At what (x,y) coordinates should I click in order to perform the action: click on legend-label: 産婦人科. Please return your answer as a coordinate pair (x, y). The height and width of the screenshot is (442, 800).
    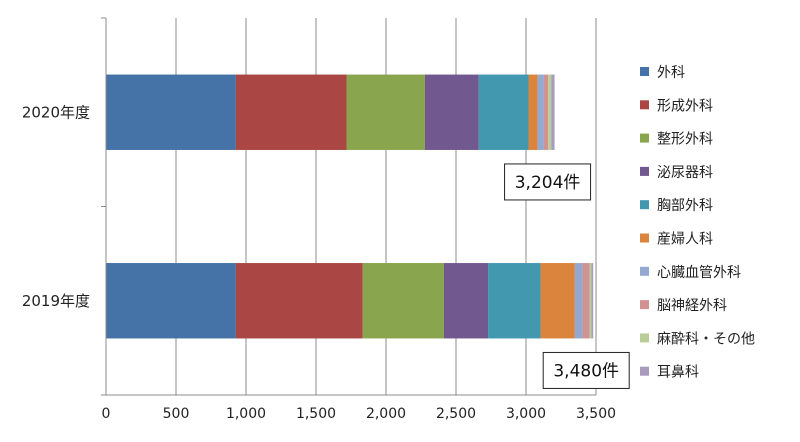
    Looking at the image, I should click on (685, 239).